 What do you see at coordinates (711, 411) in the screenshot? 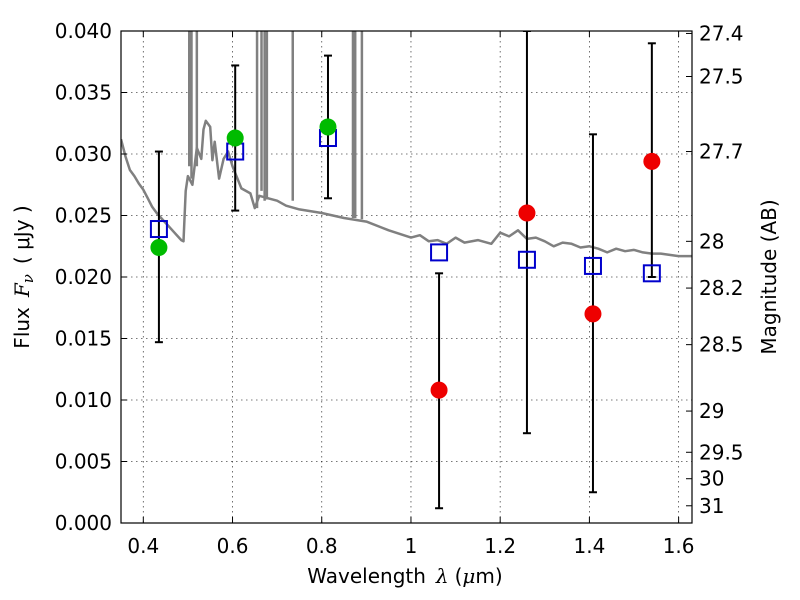
I see `right-tick-label: 29` at bounding box center [711, 411].